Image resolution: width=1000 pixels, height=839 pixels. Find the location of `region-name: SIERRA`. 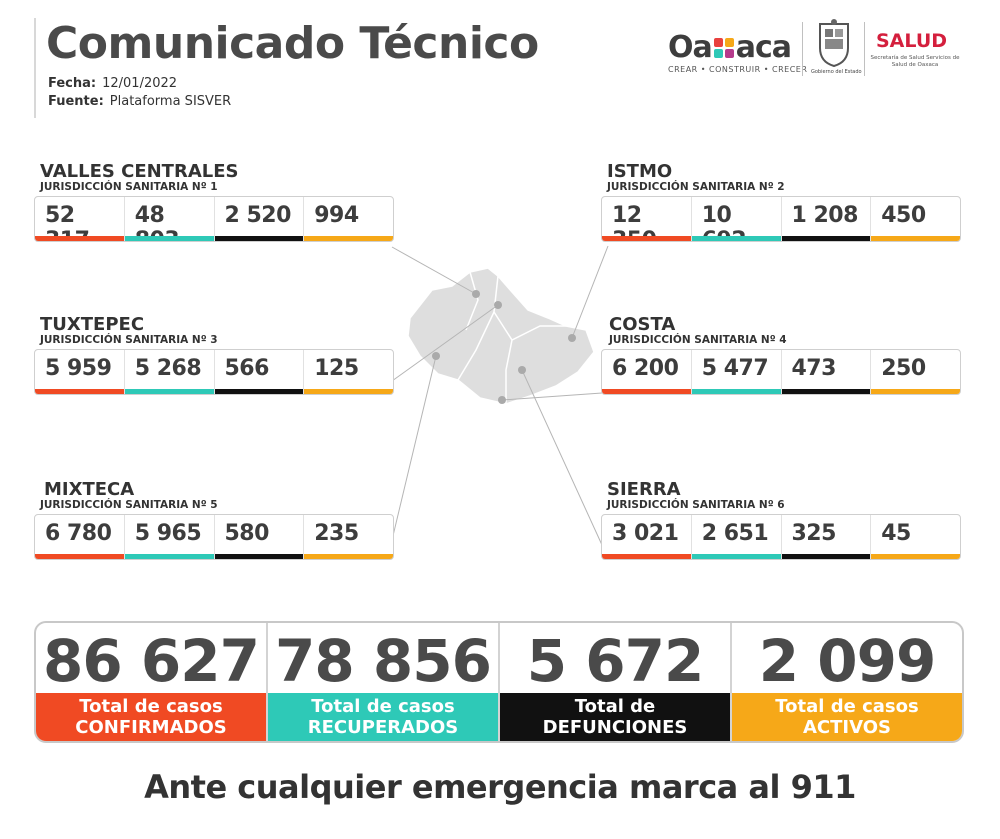

region-name: SIERRA is located at coordinates (644, 489).